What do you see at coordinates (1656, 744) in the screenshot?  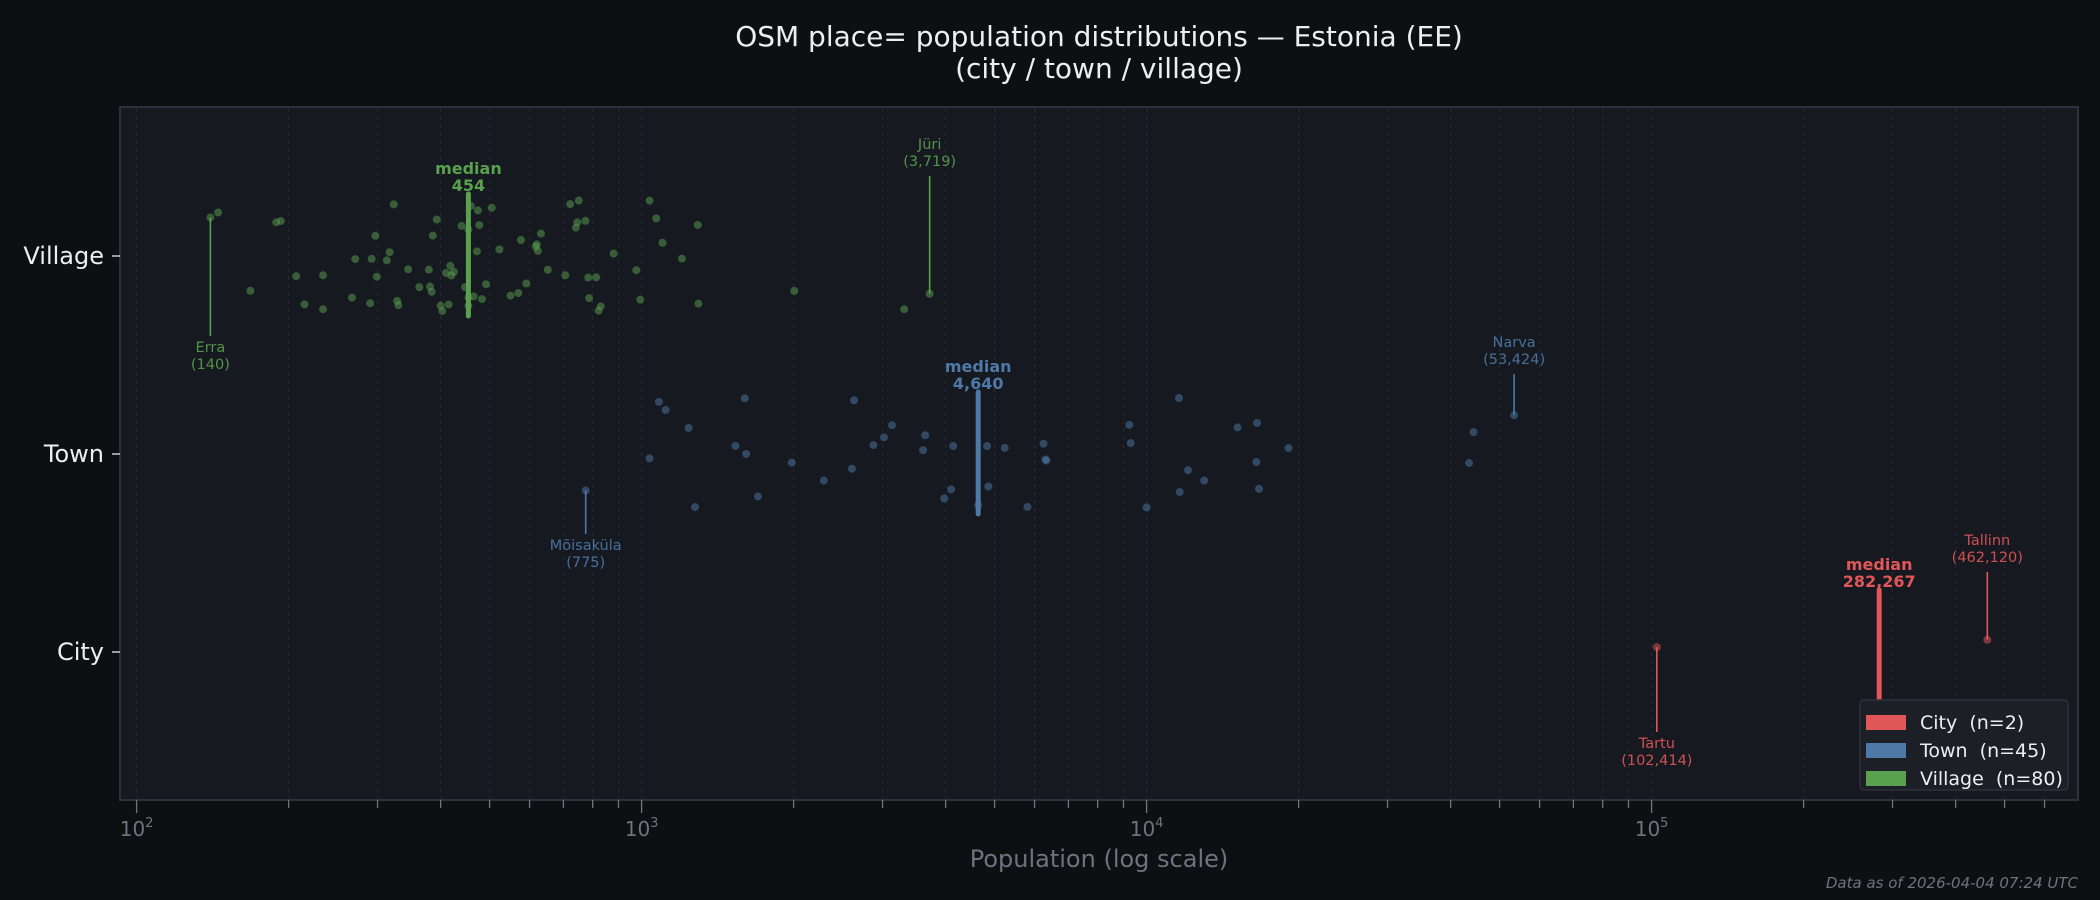 I see `annotation-name: Tartu` at bounding box center [1656, 744].